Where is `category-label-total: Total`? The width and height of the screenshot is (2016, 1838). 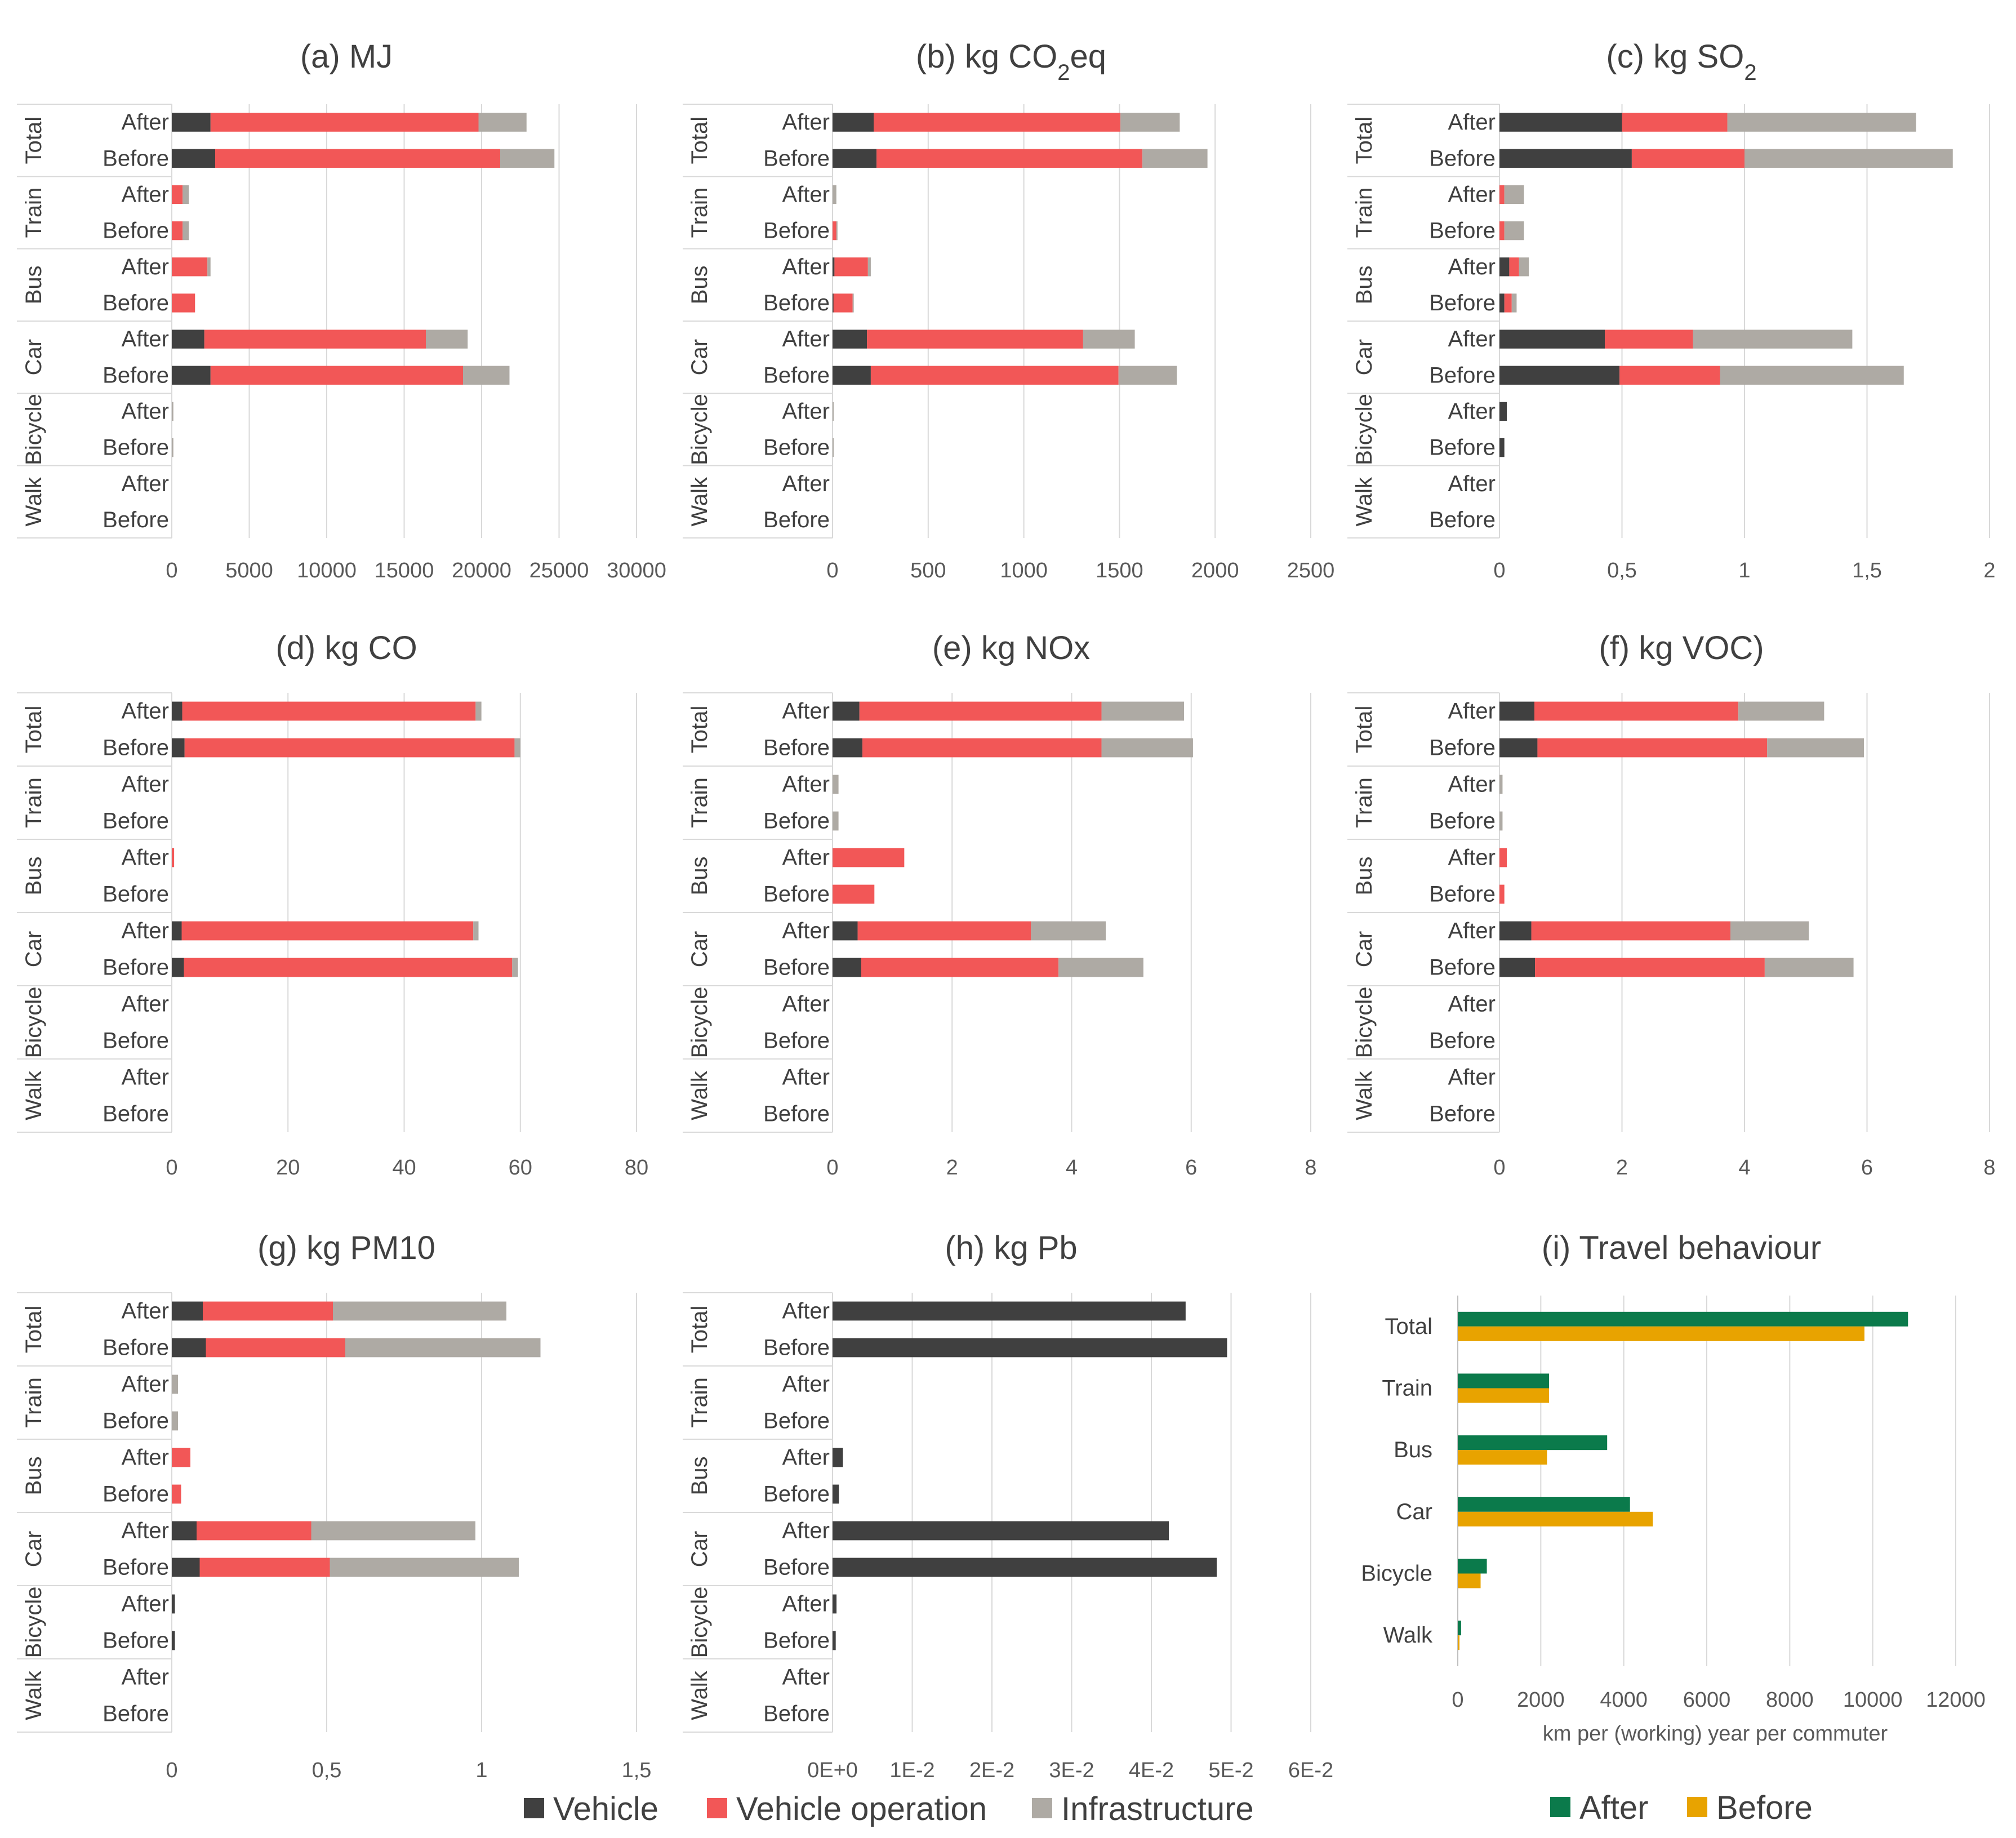 category-label-total: Total is located at coordinates (1409, 1327).